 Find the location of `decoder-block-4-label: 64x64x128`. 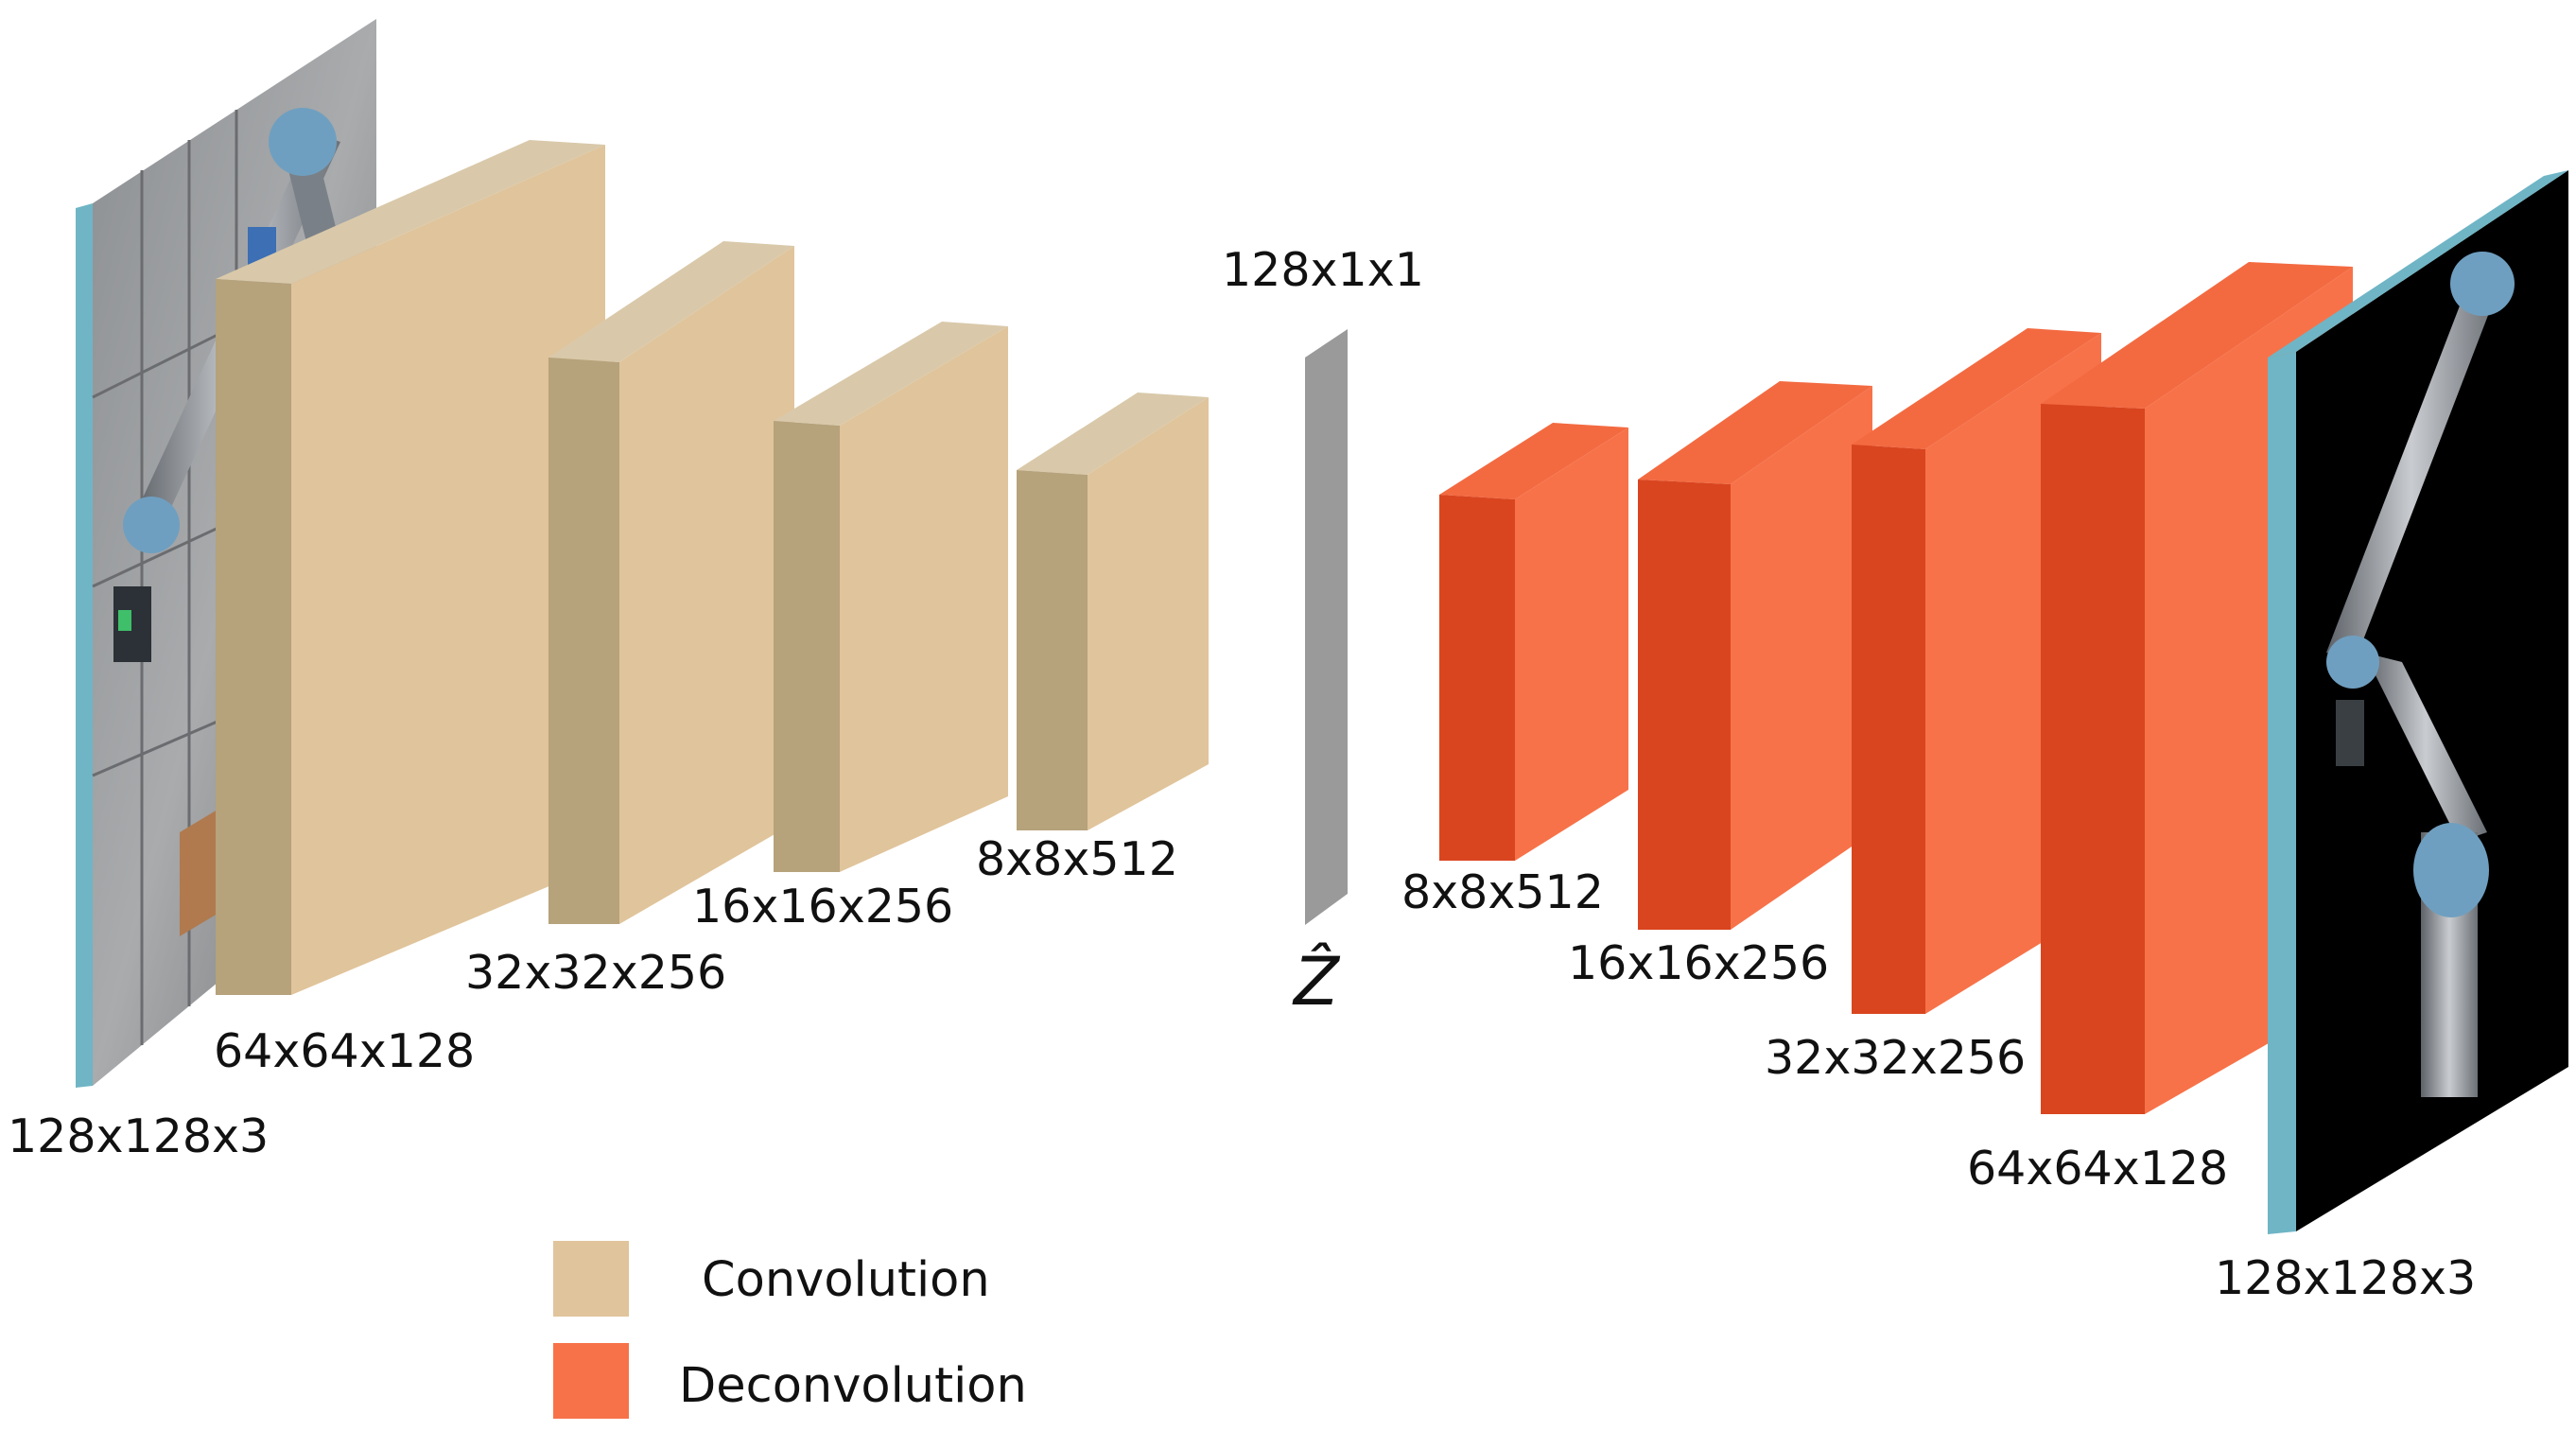

decoder-block-4-label: 64x64x128 is located at coordinates (2097, 1168).